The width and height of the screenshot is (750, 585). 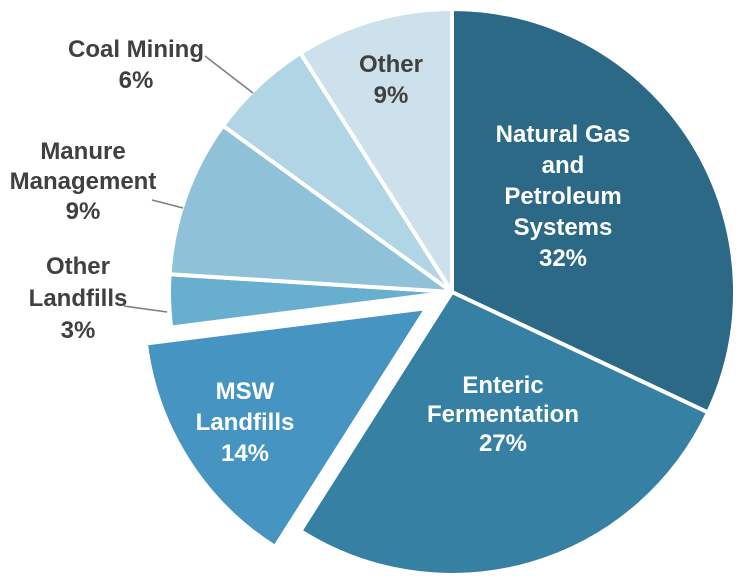 I want to click on slice-label-natural-gas-and-petroleum-systems: Natural Gas and Petroleum Systems 32%, so click(x=563, y=196).